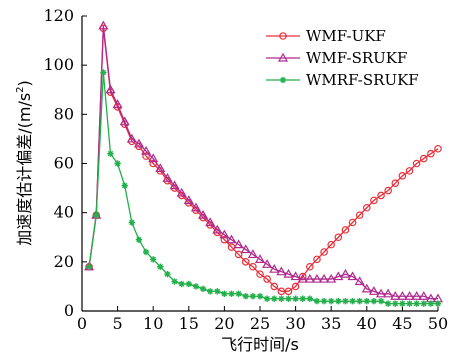 The image size is (451, 358). I want to click on x-tick-label: 0, so click(82, 323).